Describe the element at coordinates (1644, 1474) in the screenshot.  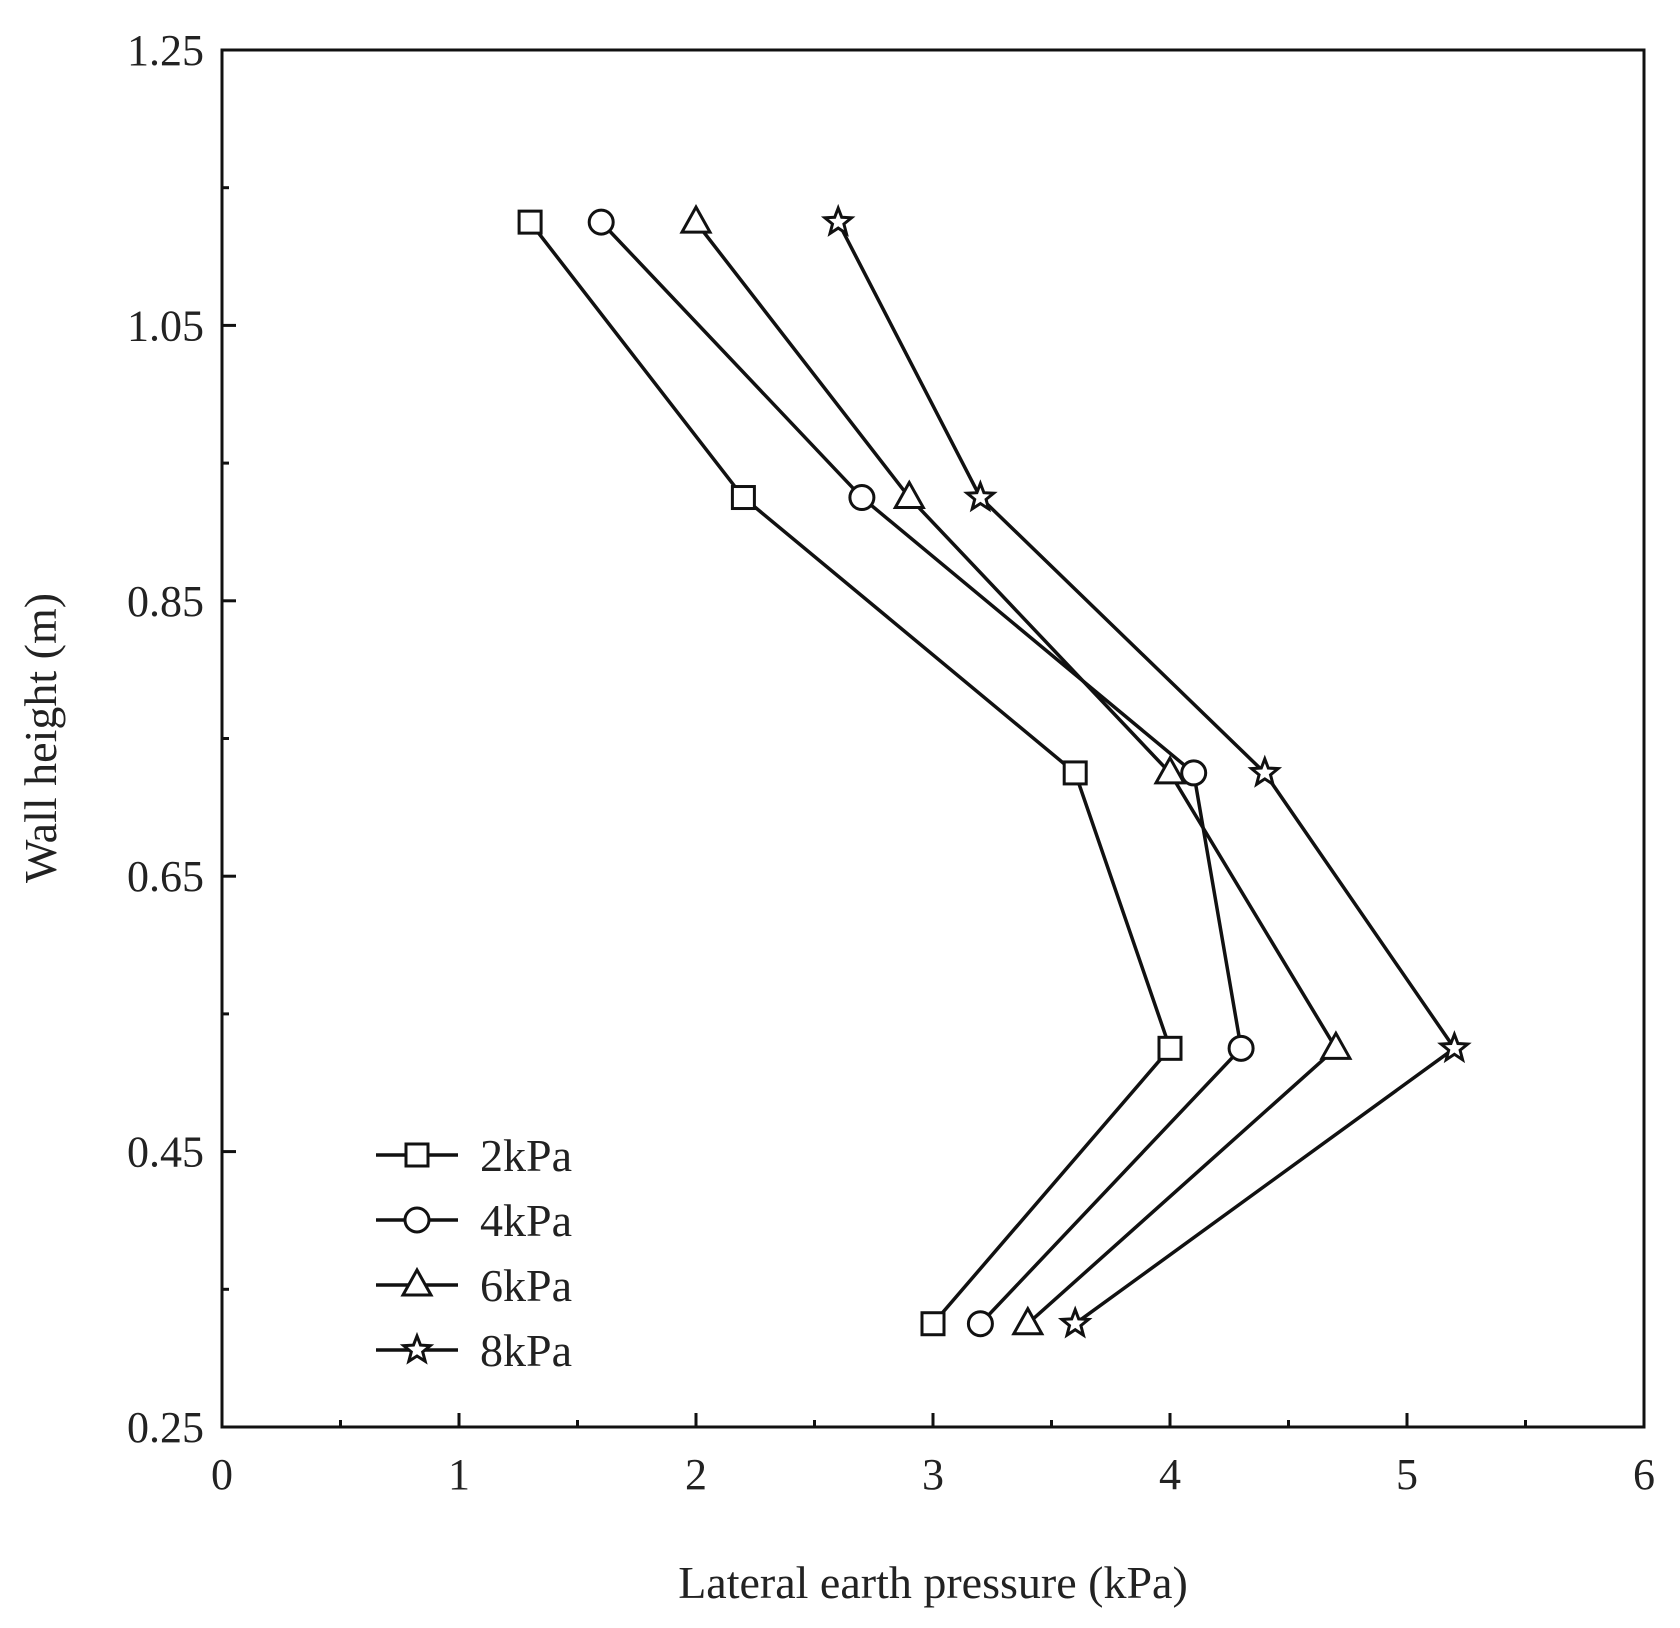
I see `x-tick-label: 6` at that location.